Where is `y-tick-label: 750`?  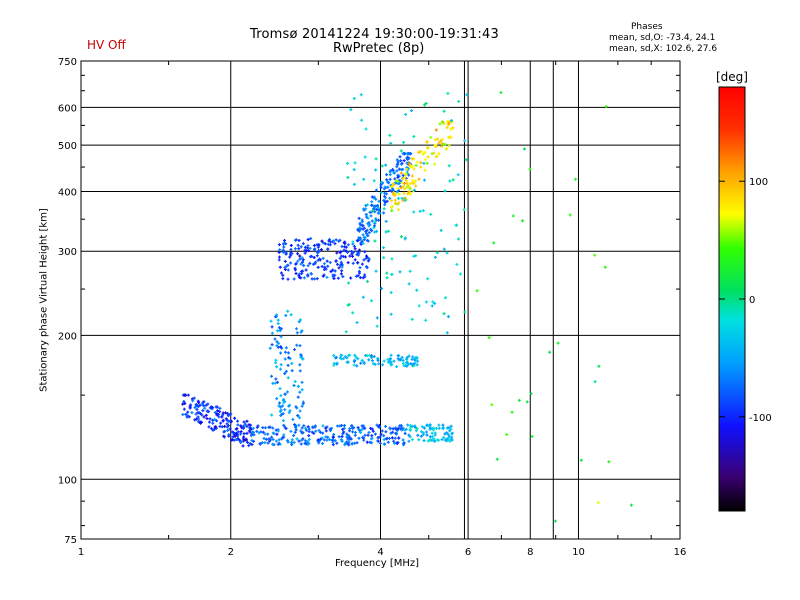 y-tick-label: 750 is located at coordinates (67, 62).